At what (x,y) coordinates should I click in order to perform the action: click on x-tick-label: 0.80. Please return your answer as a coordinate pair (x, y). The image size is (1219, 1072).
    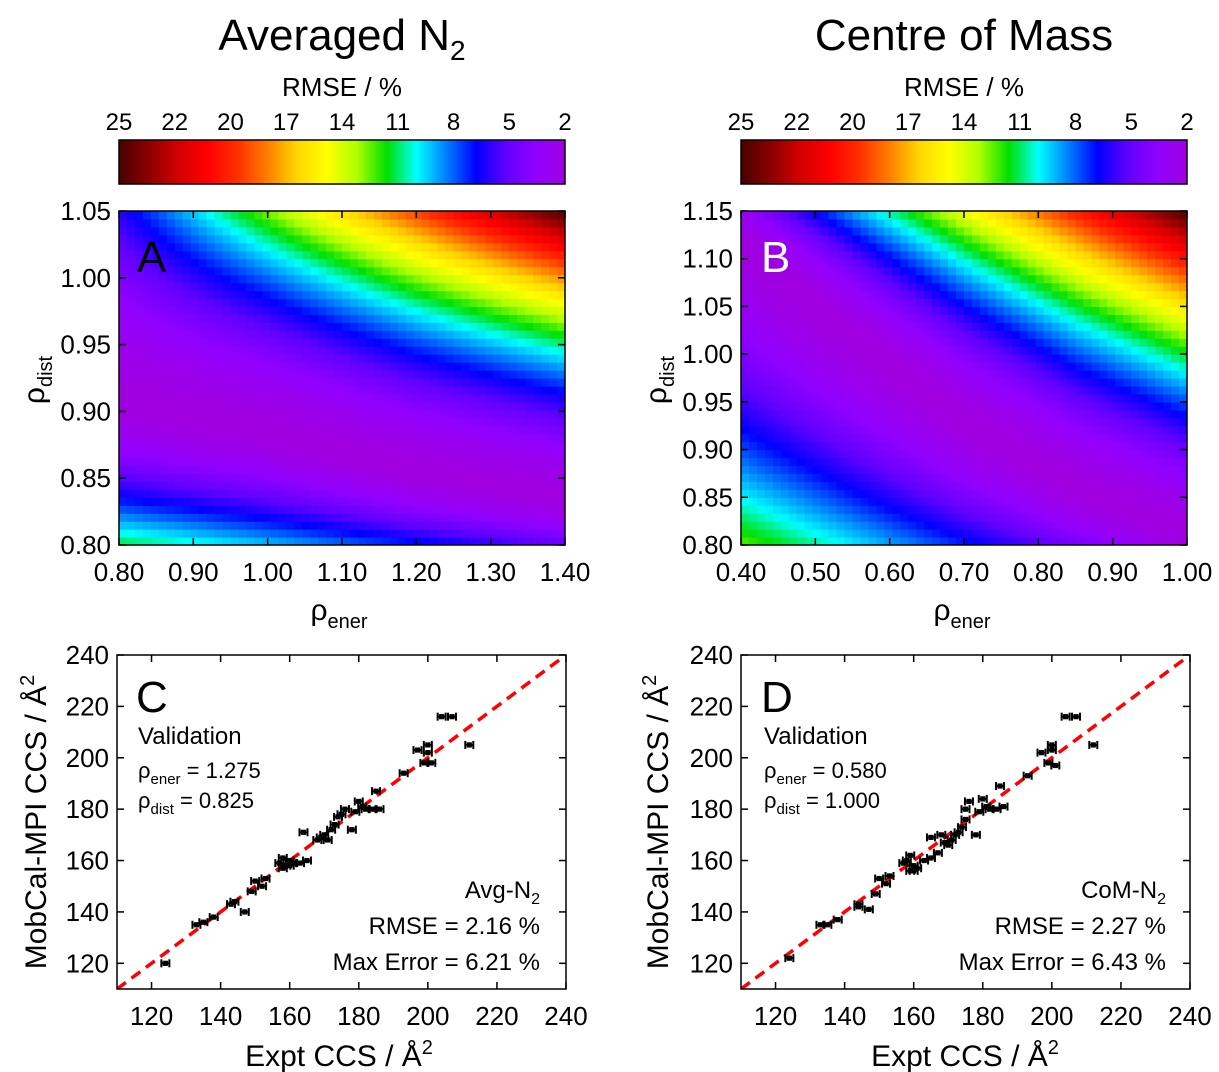
    Looking at the image, I should click on (1038, 572).